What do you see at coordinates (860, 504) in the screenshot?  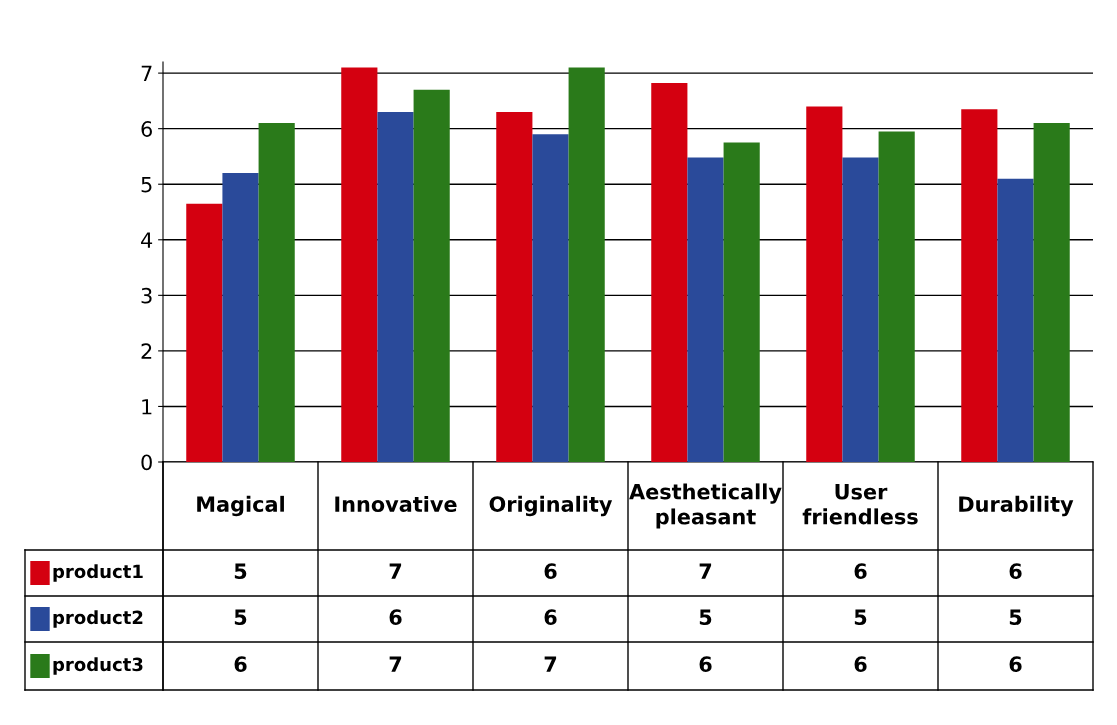 I see `x-tick-label: User friendless` at bounding box center [860, 504].